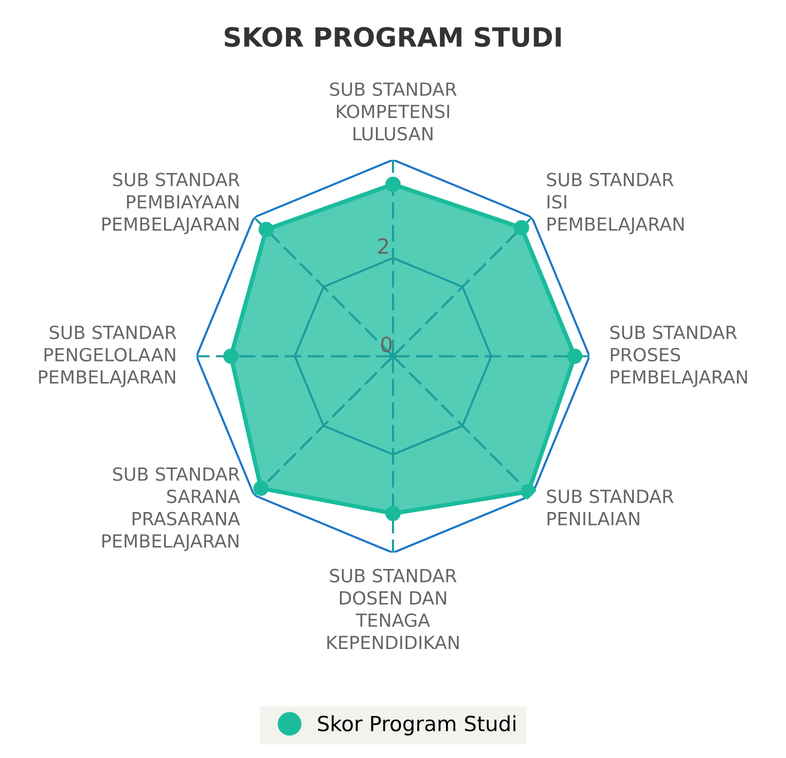 This screenshot has height=758, width=786. What do you see at coordinates (610, 508) in the screenshot?
I see `spoke-label: SUB STANDAR PENILAIAN` at bounding box center [610, 508].